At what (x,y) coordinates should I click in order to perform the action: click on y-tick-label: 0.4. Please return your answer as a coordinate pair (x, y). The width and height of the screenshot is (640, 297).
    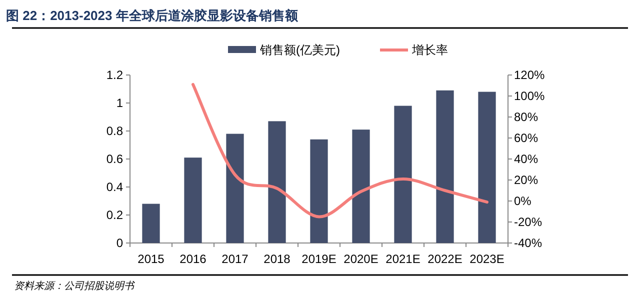
    Looking at the image, I should click on (115, 187).